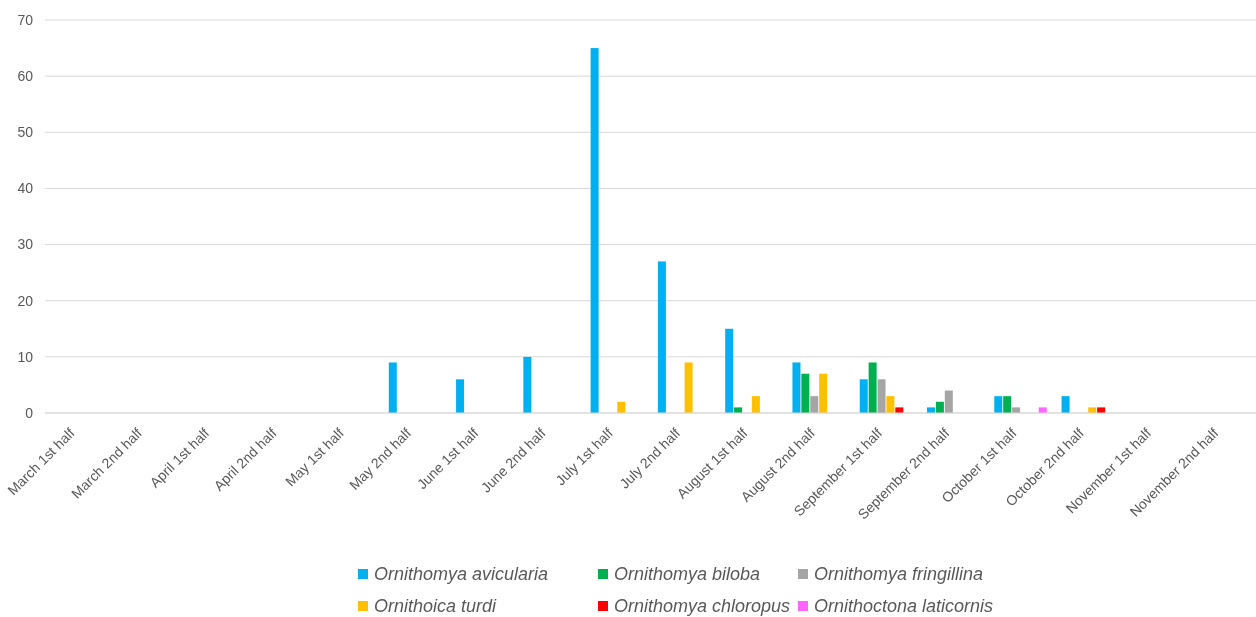 The height and width of the screenshot is (617, 1256). I want to click on y-tick-label: 20, so click(25, 300).